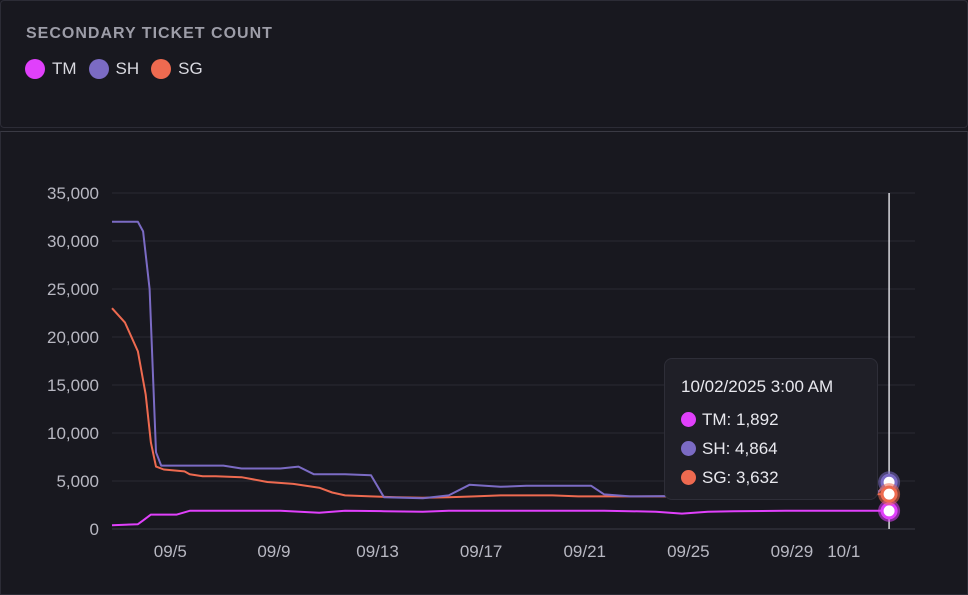 The image size is (968, 595). I want to click on y-tick-label: 35,000, so click(73, 193).